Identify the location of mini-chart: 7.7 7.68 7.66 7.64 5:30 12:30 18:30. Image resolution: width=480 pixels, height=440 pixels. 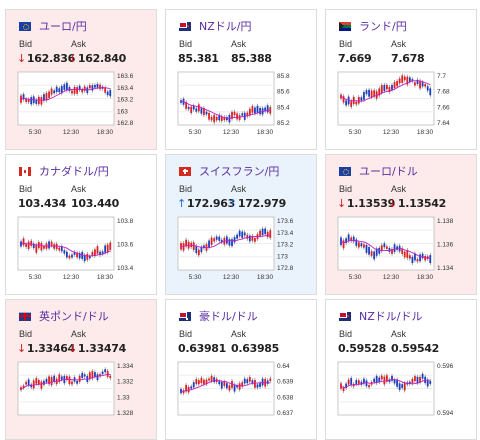
(401, 80).